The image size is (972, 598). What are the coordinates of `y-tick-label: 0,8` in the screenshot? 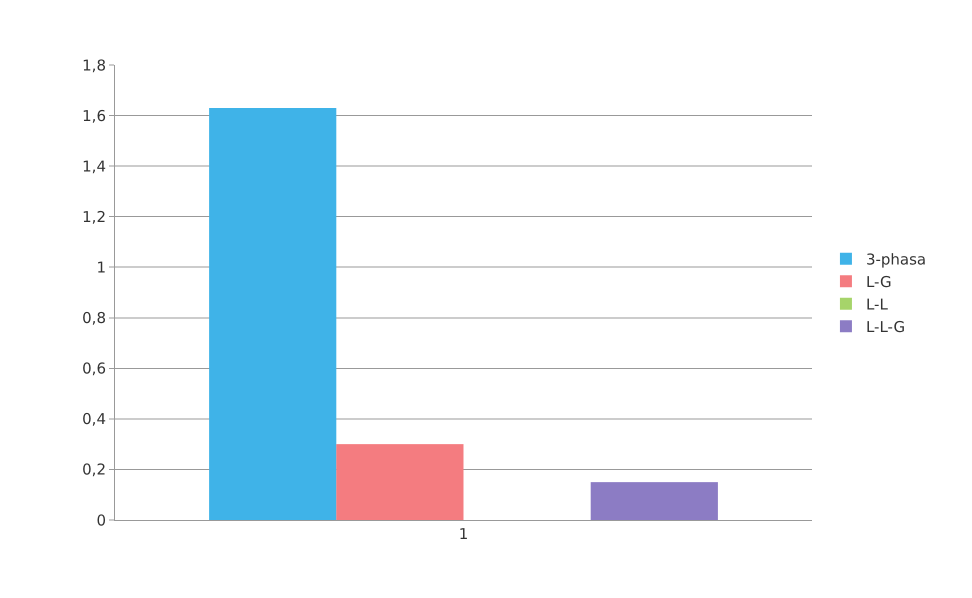 It's located at (94, 318).